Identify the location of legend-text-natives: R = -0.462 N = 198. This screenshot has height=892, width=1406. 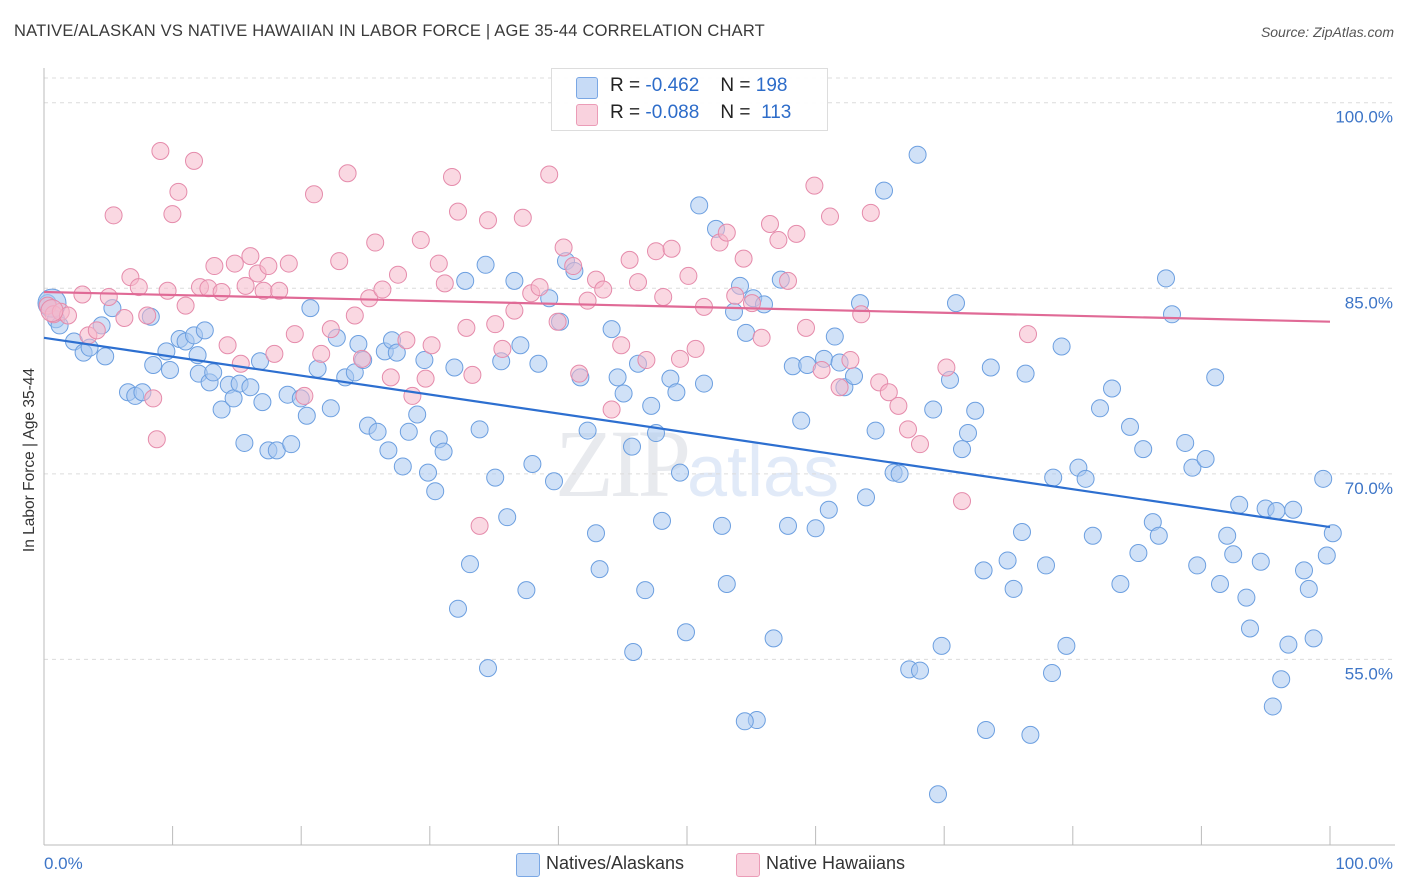
(698, 86).